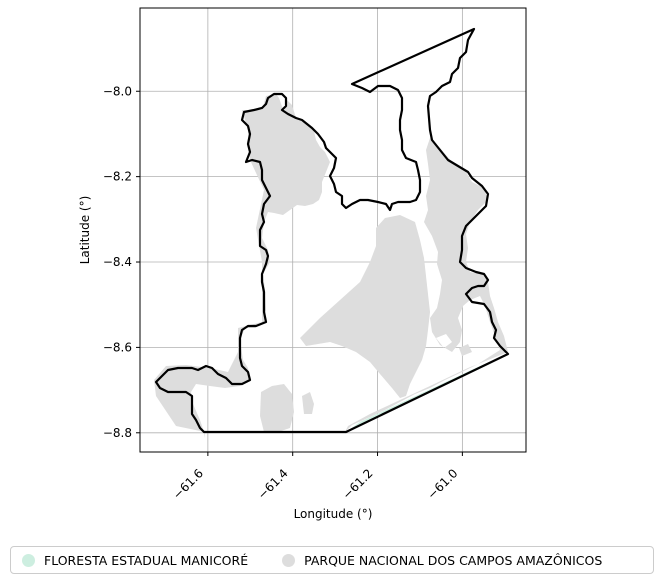  Describe the element at coordinates (273, 484) in the screenshot. I see `x-tick-label-1: −61.4` at that location.